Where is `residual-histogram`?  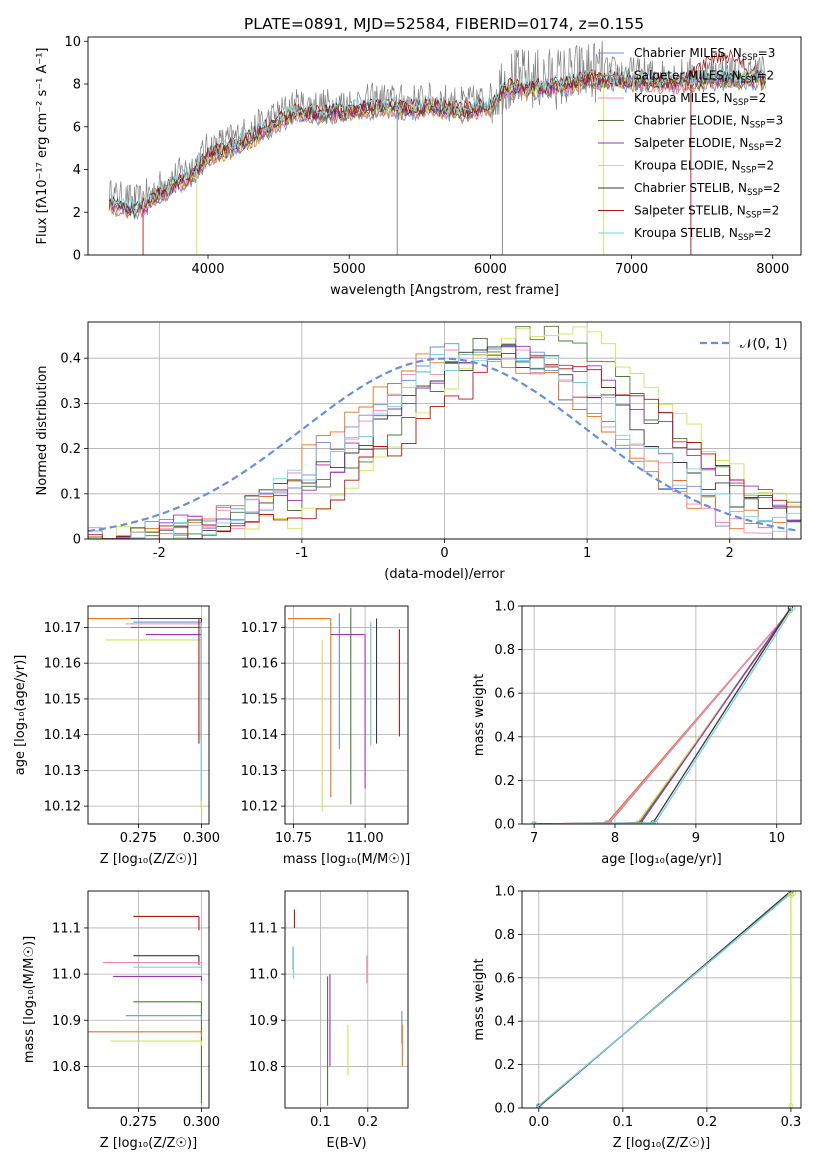 residual-histogram is located at coordinates (444, 441).